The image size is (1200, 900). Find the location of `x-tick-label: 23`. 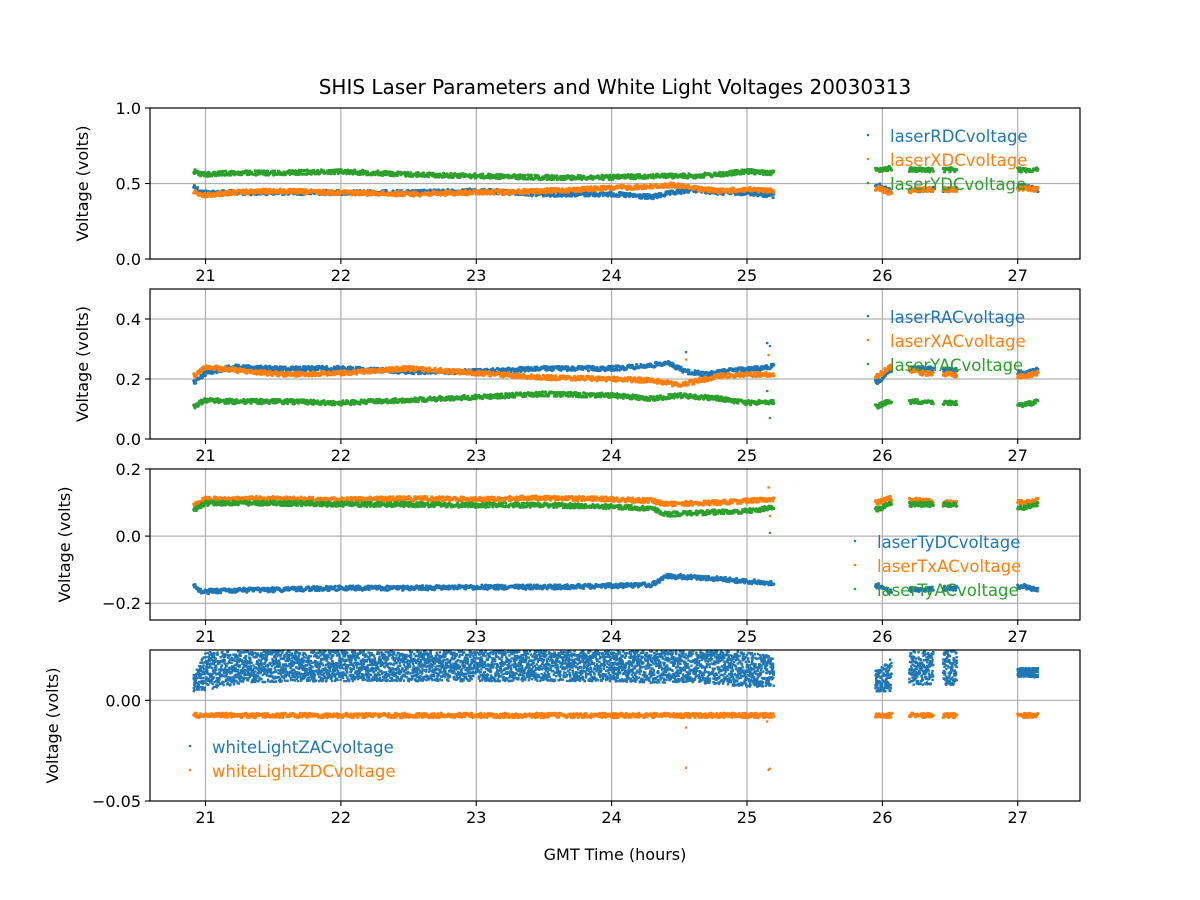

x-tick-label: 23 is located at coordinates (476, 275).